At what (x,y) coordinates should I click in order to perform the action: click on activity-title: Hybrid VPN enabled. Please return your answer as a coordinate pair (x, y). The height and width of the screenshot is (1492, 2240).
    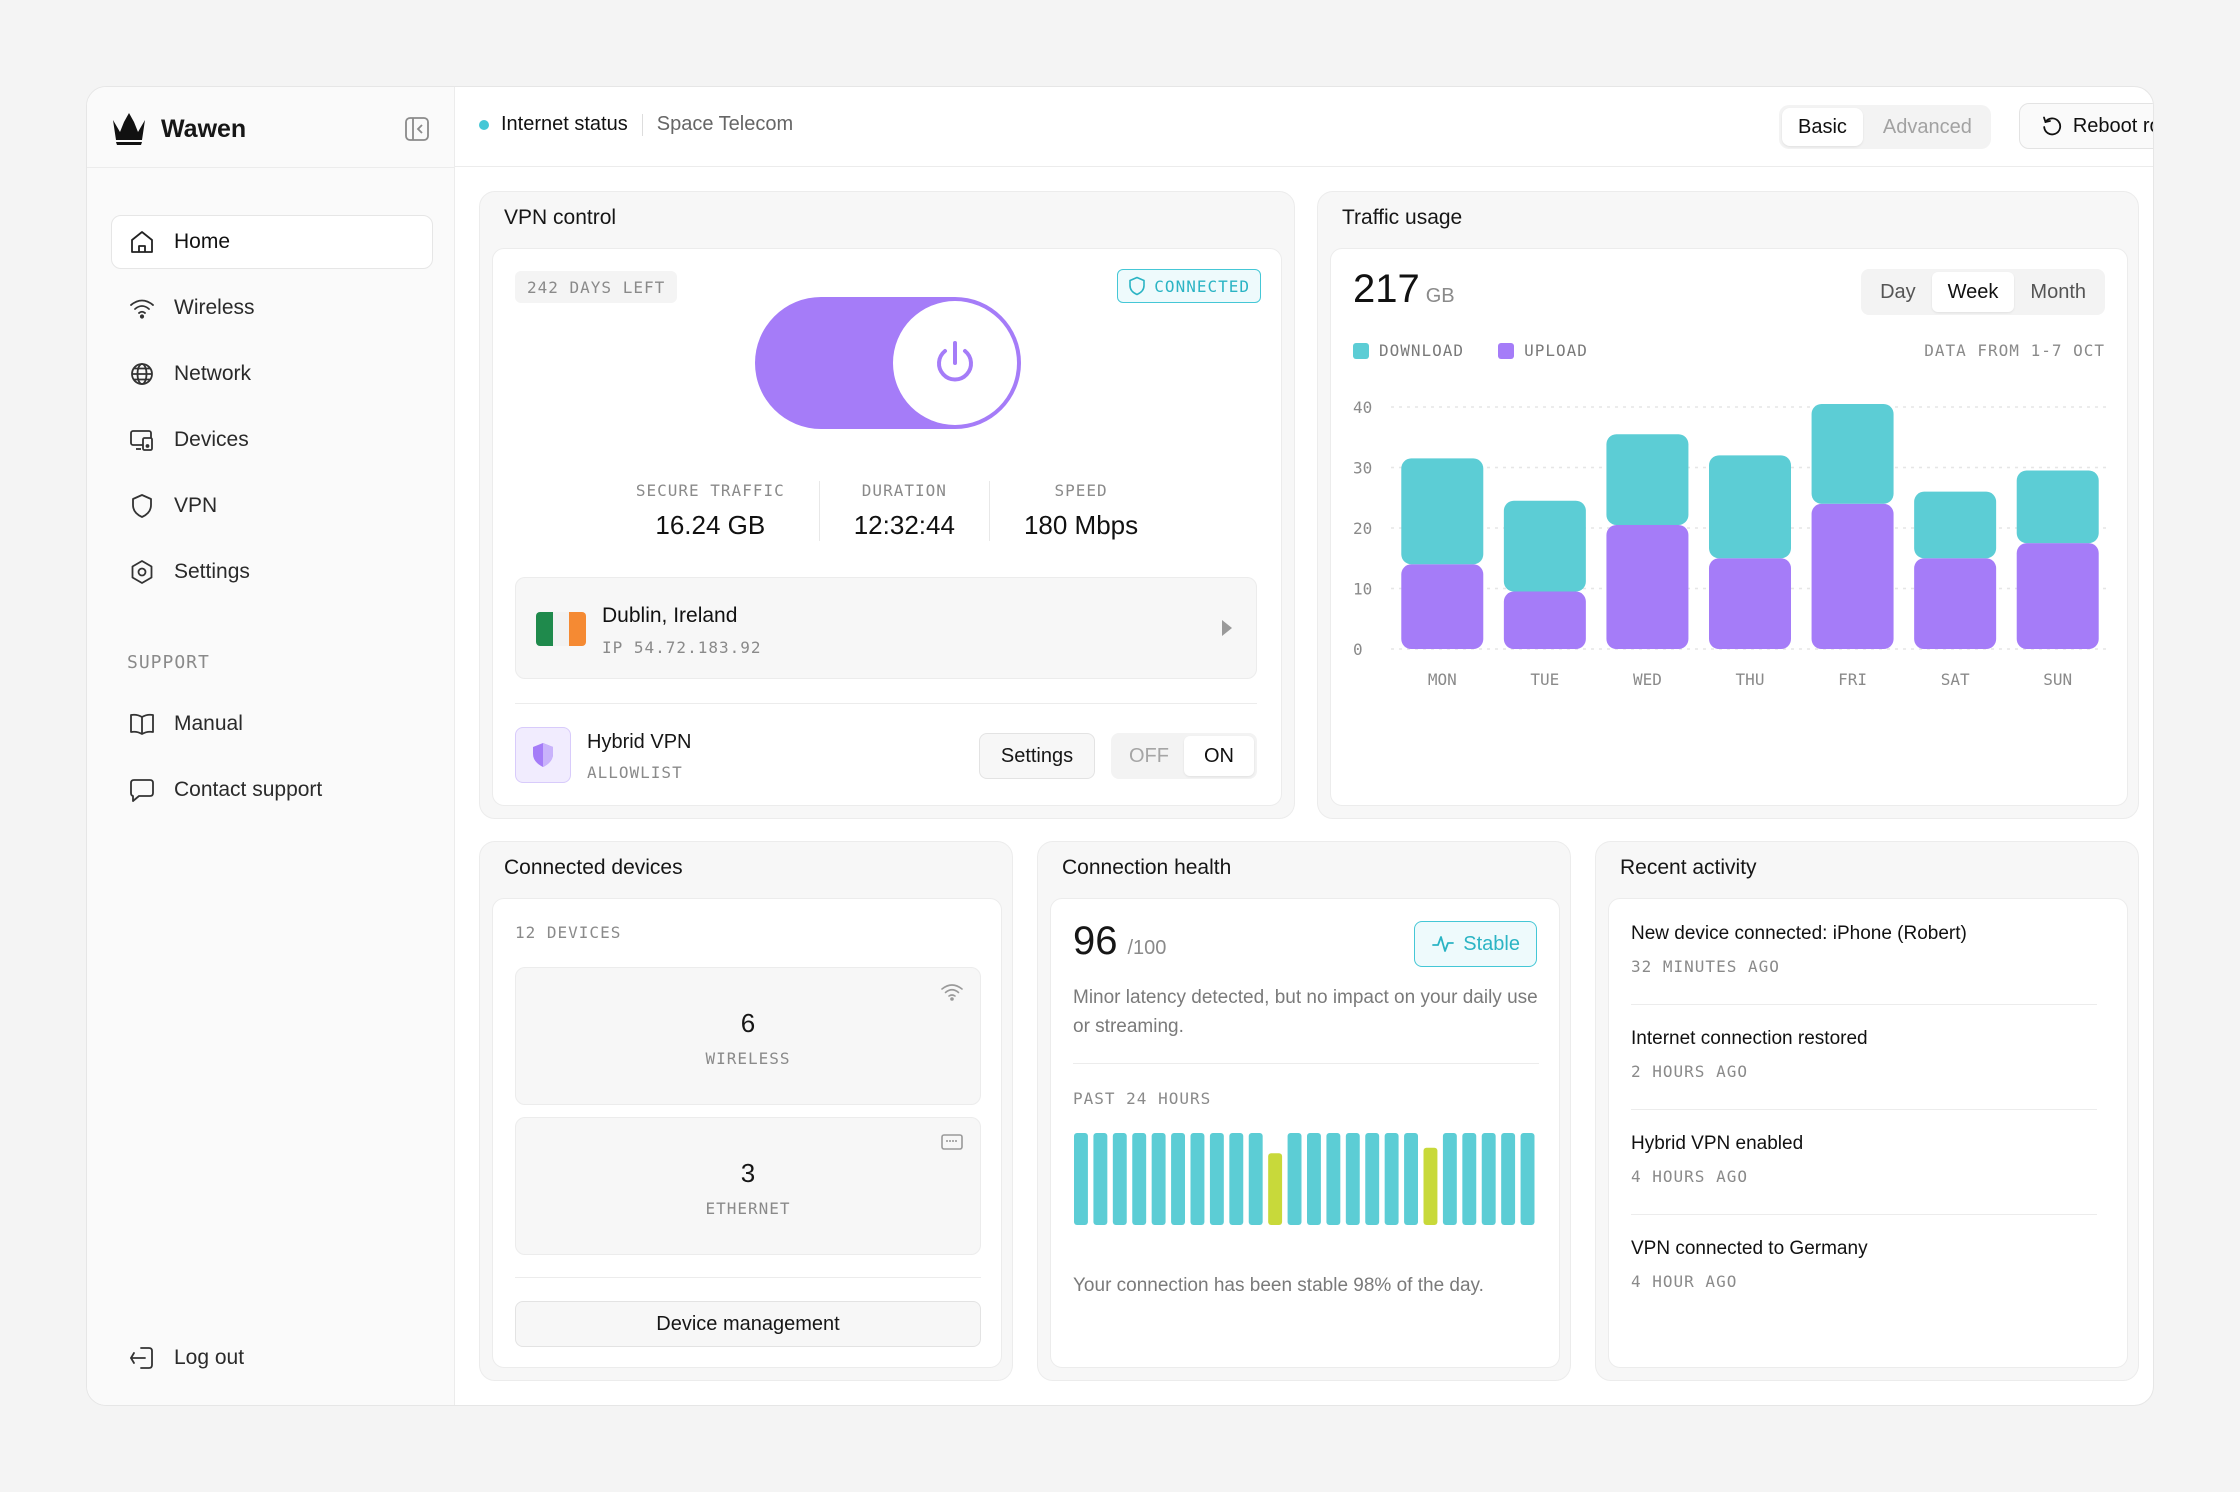
    Looking at the image, I should click on (1717, 1143).